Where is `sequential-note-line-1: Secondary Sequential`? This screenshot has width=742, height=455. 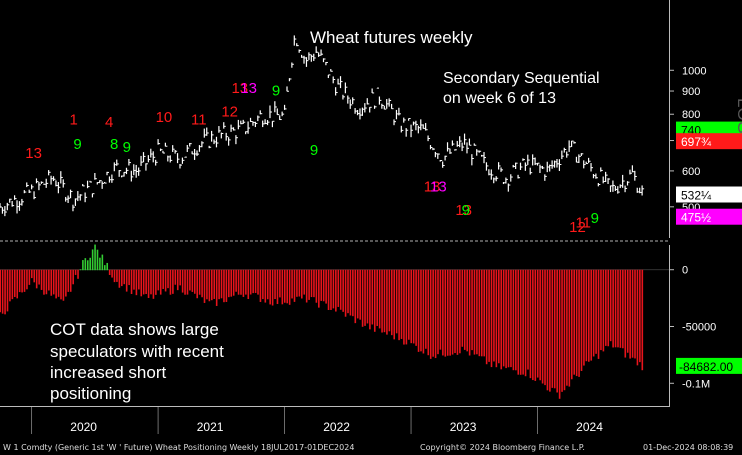 sequential-note-line-1: Secondary Sequential is located at coordinates (521, 78).